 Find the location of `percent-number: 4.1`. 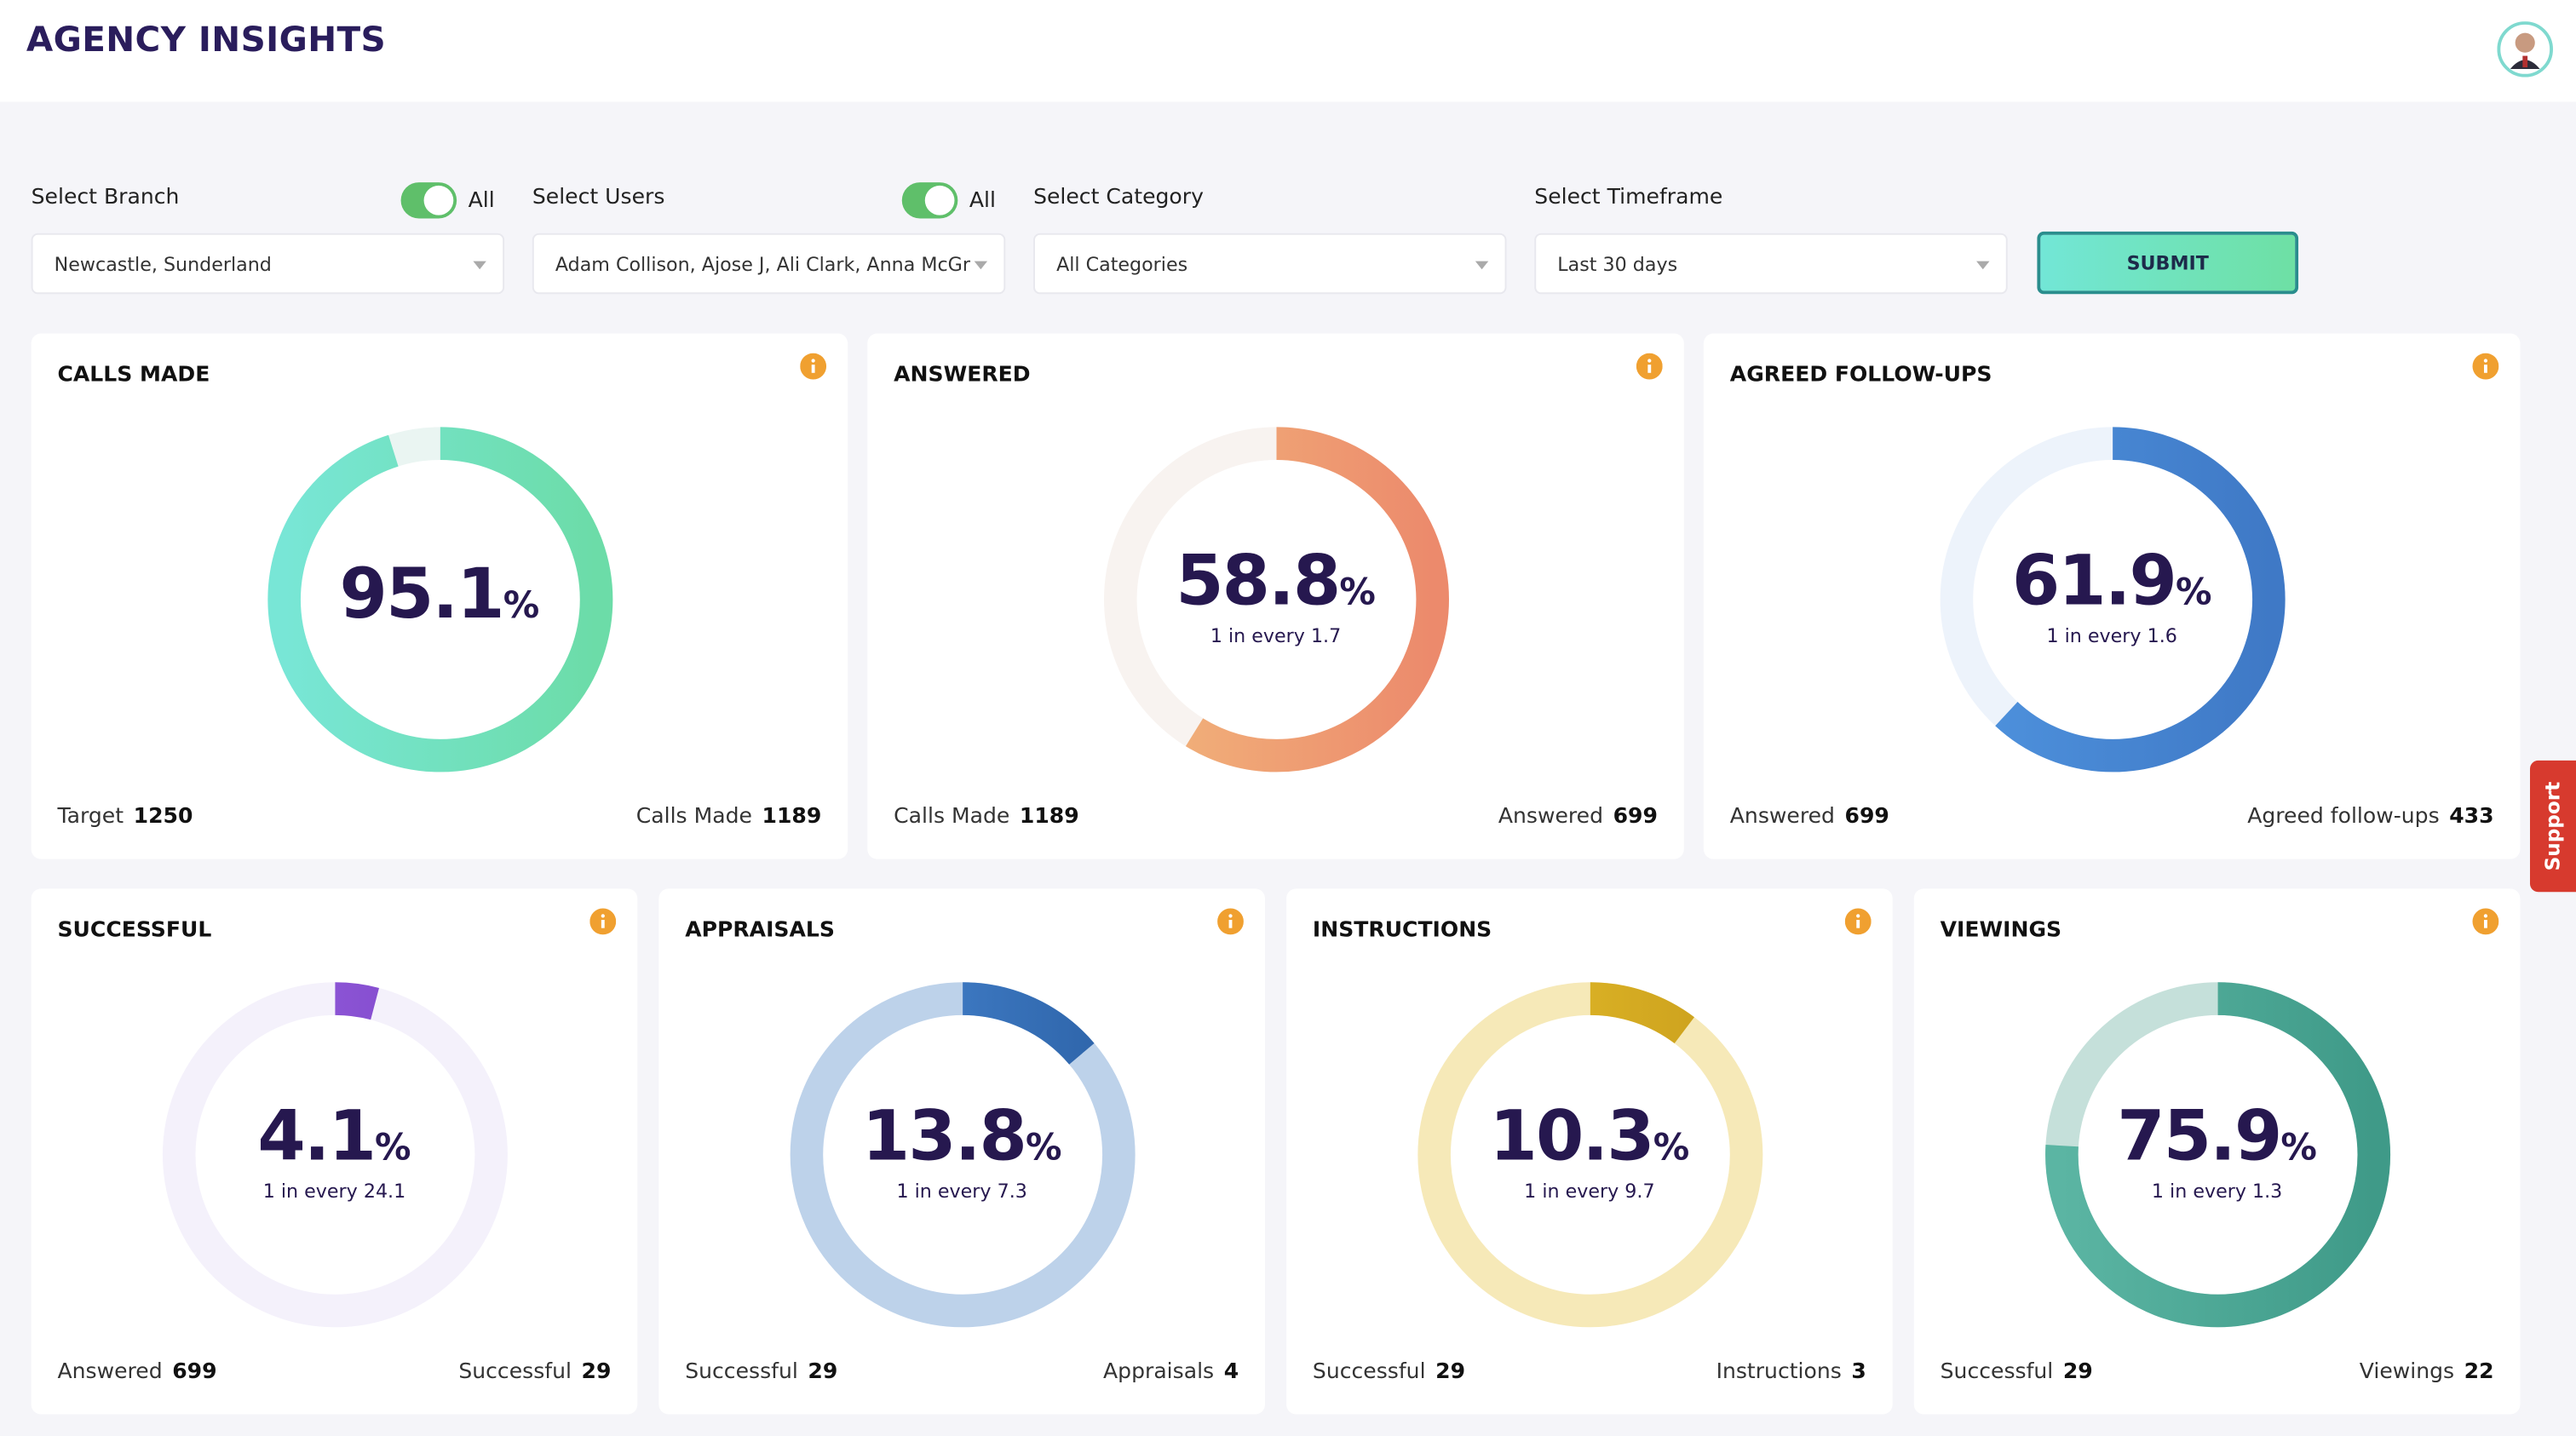

percent-number: 4.1 is located at coordinates (317, 1135).